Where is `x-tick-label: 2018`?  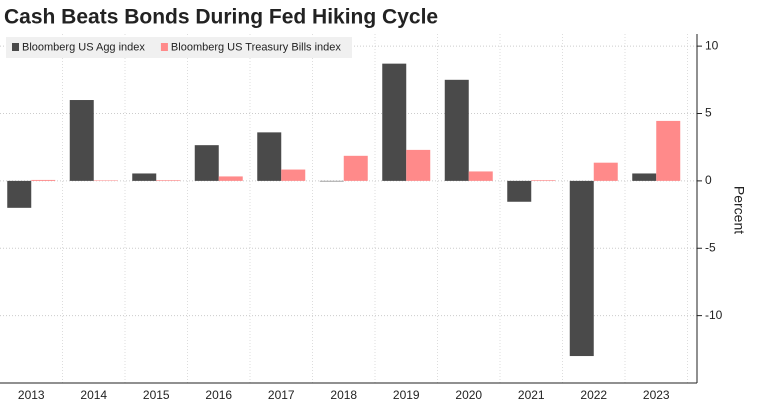
x-tick-label: 2018 is located at coordinates (343, 395).